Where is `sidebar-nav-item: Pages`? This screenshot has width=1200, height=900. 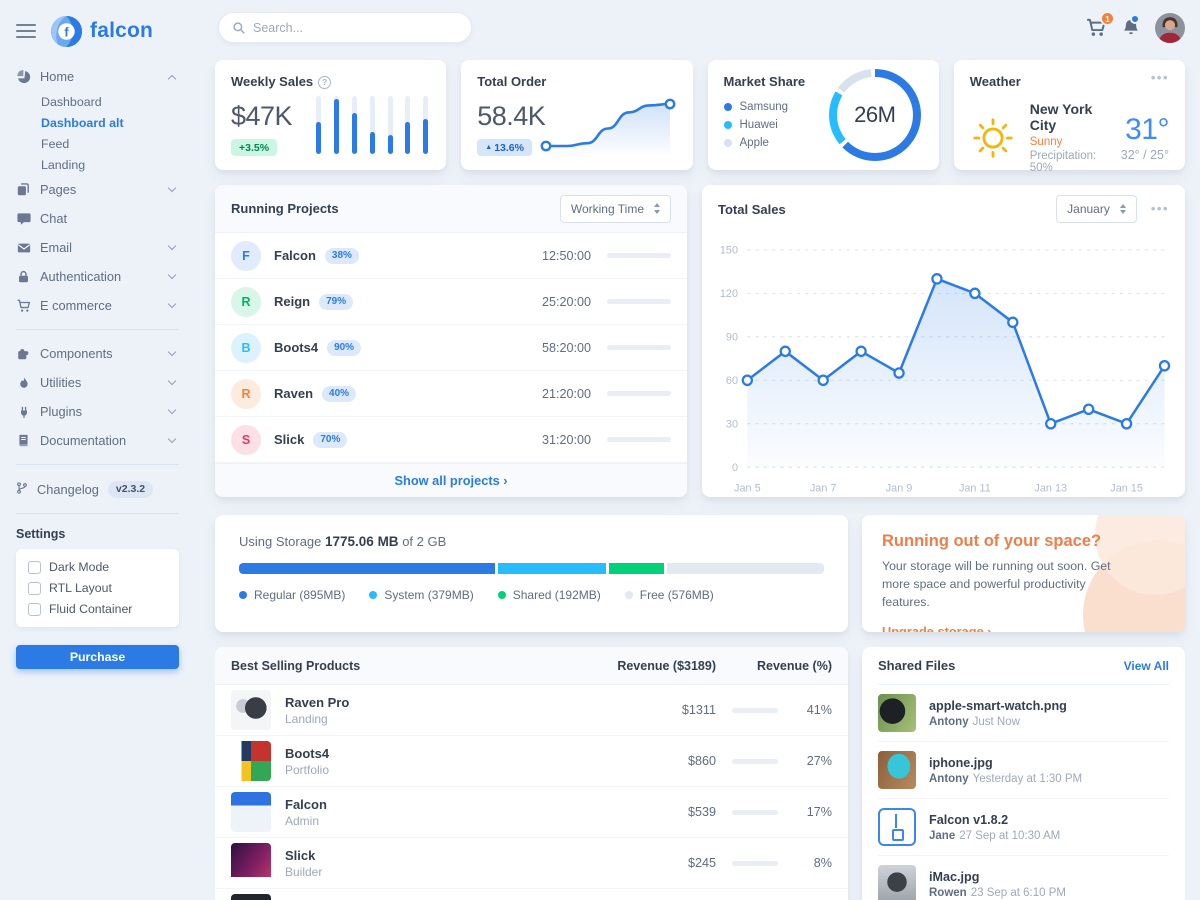 sidebar-nav-item: Pages is located at coordinates (97, 189).